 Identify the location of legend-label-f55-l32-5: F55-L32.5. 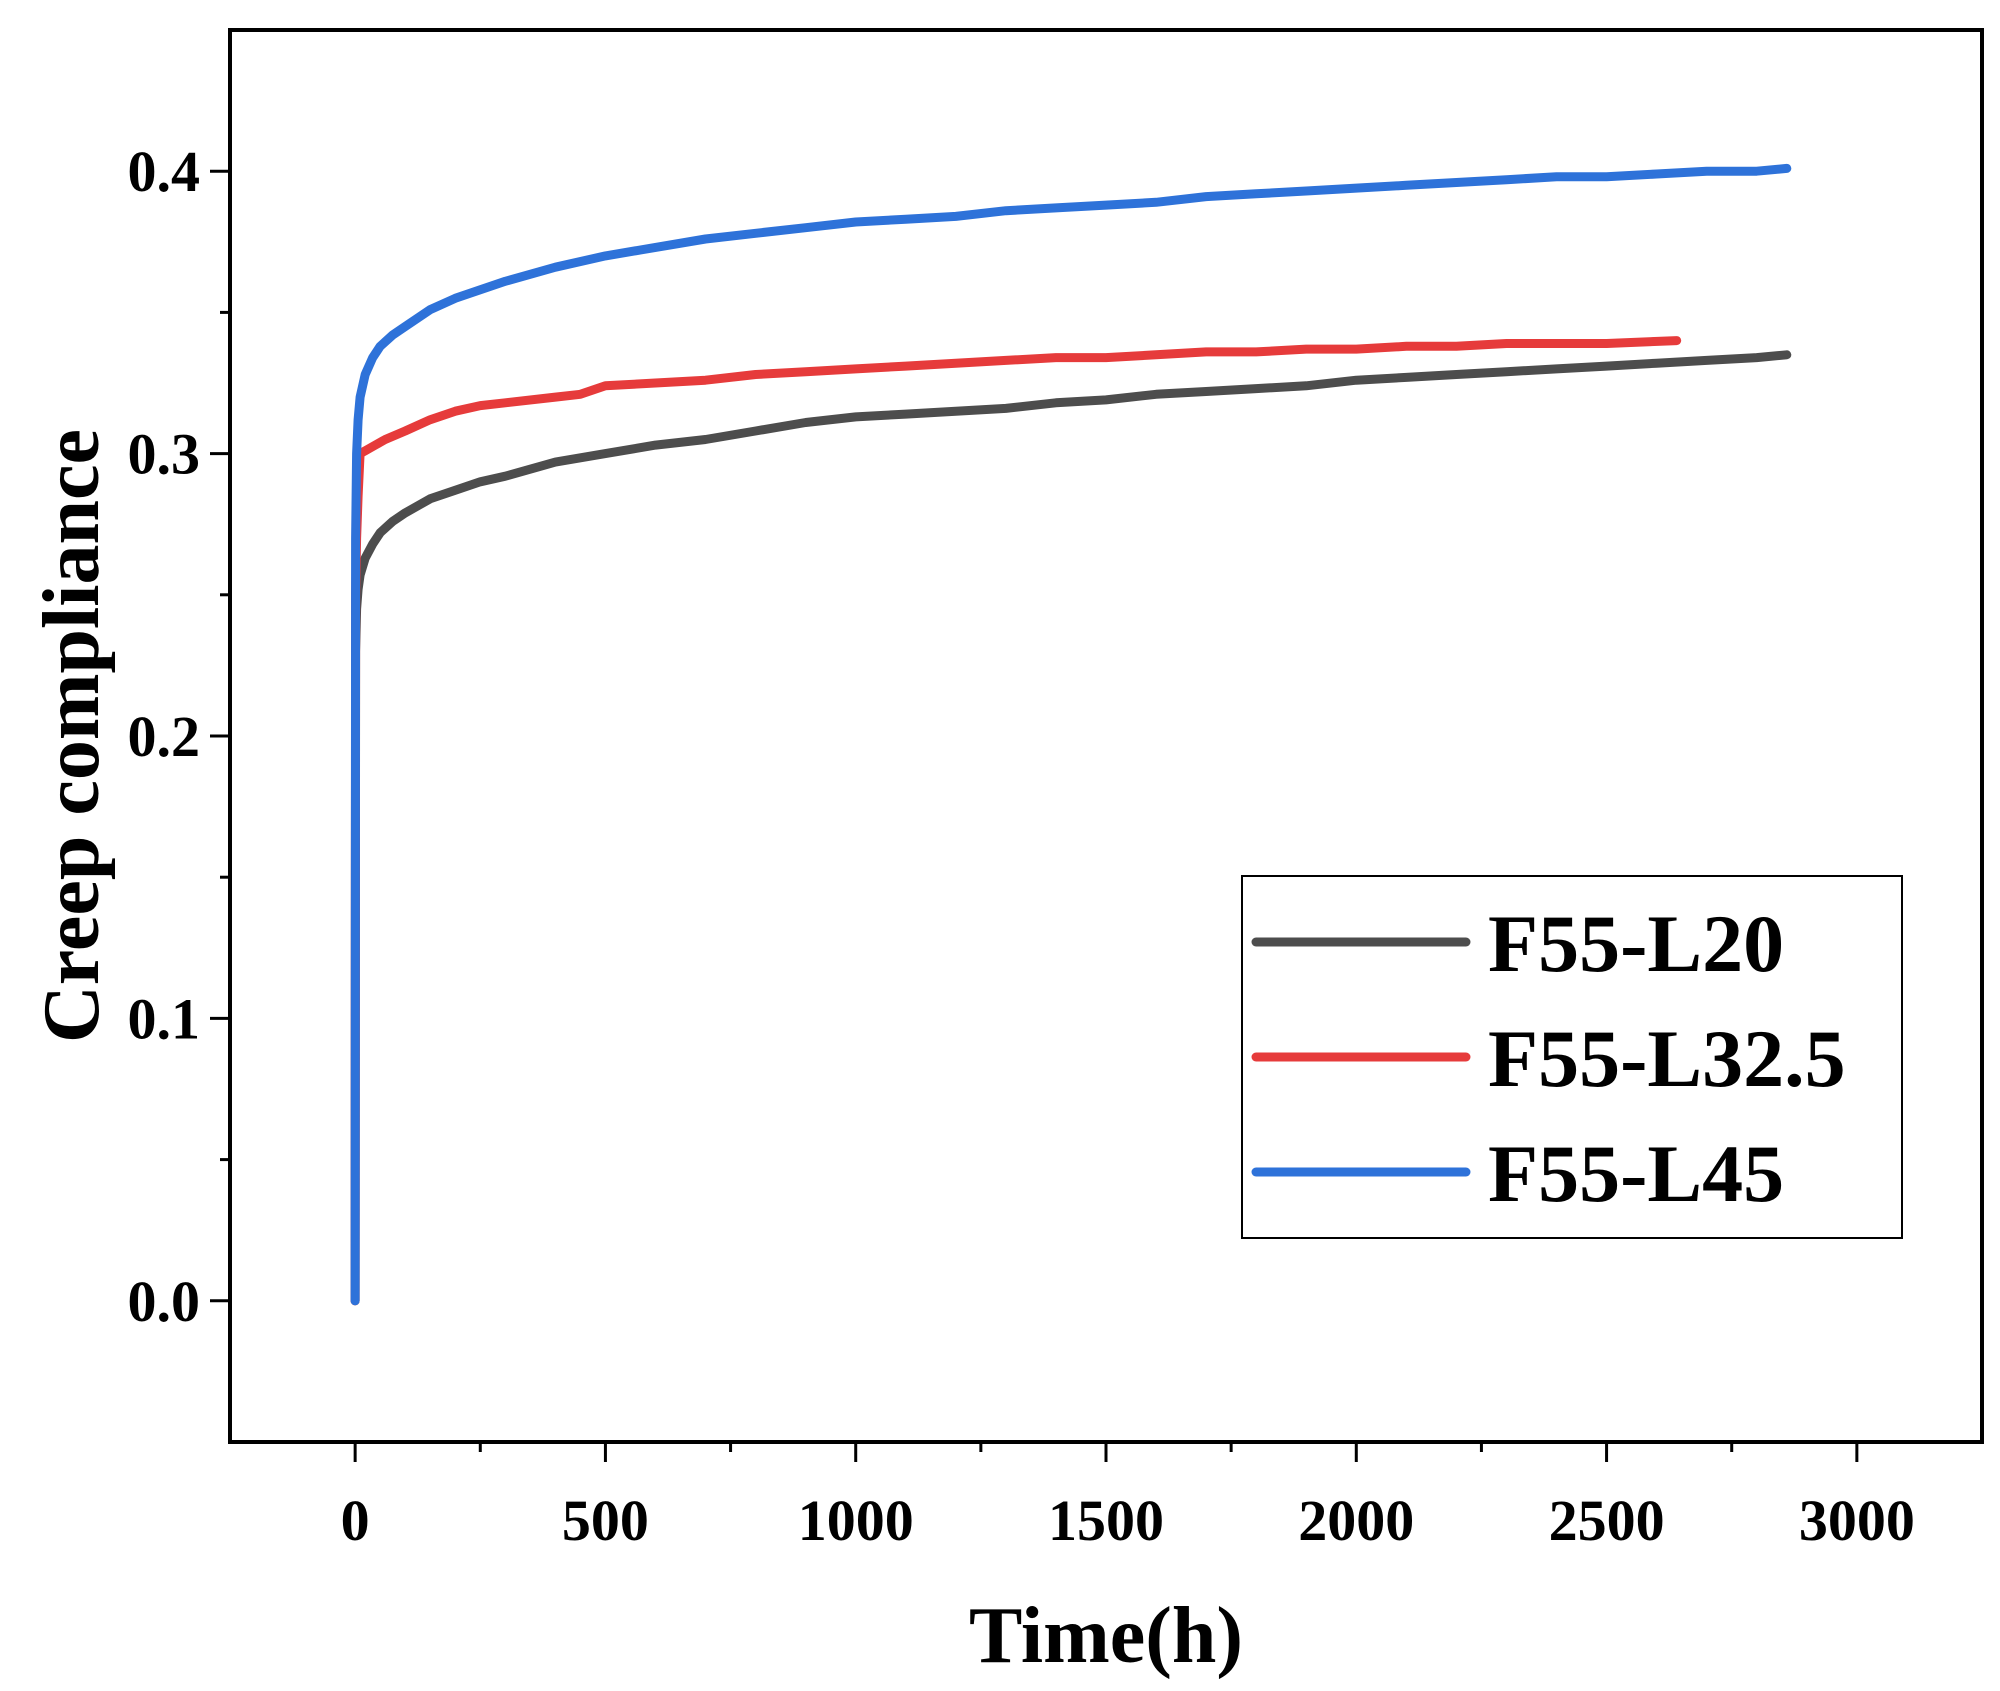
(1667, 1058).